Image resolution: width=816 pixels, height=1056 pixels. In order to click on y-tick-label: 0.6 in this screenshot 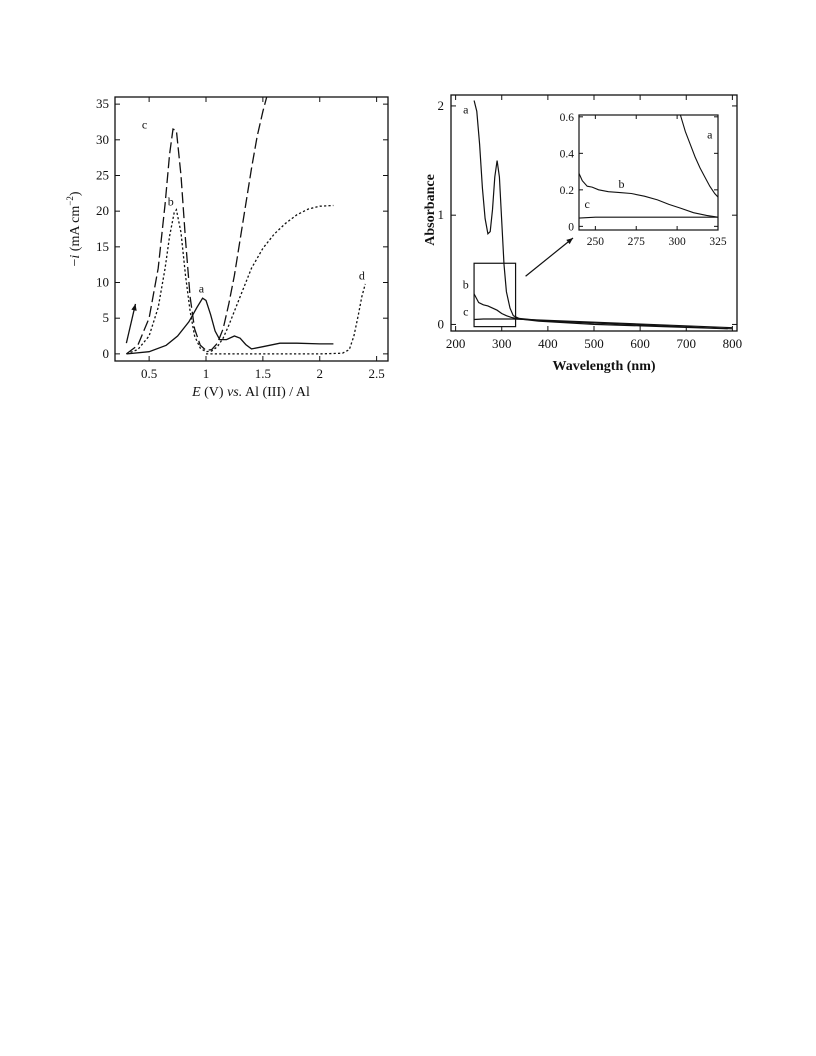, I will do `click(567, 118)`.